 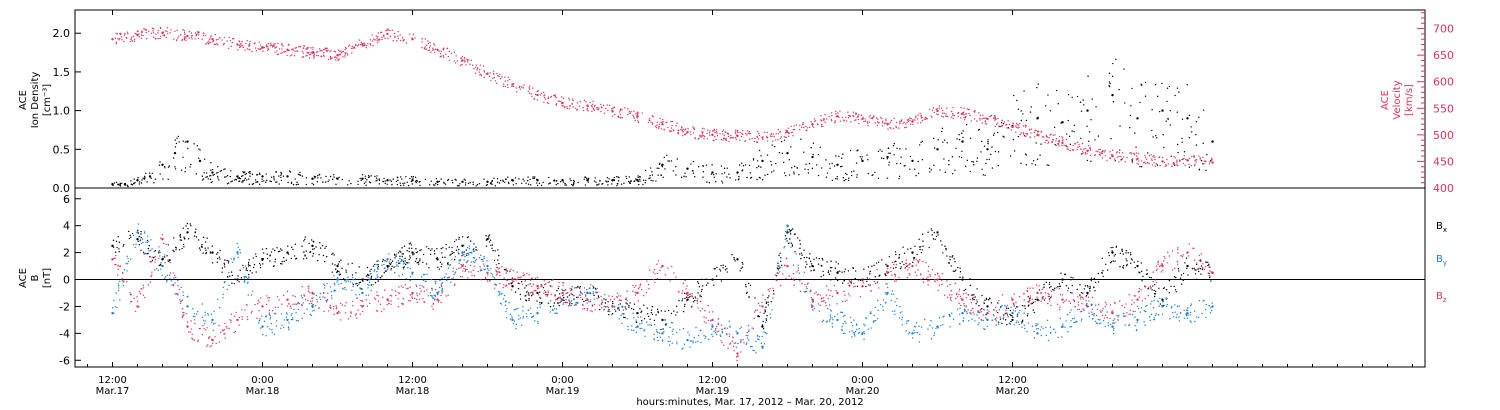 I want to click on velocity-tick-label: 400, so click(x=1443, y=188).